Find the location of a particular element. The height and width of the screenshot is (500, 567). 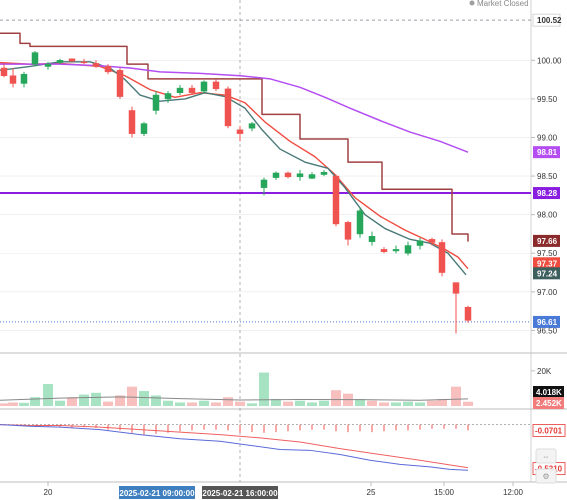

price-tick-label: 97.50 is located at coordinates (547, 253).